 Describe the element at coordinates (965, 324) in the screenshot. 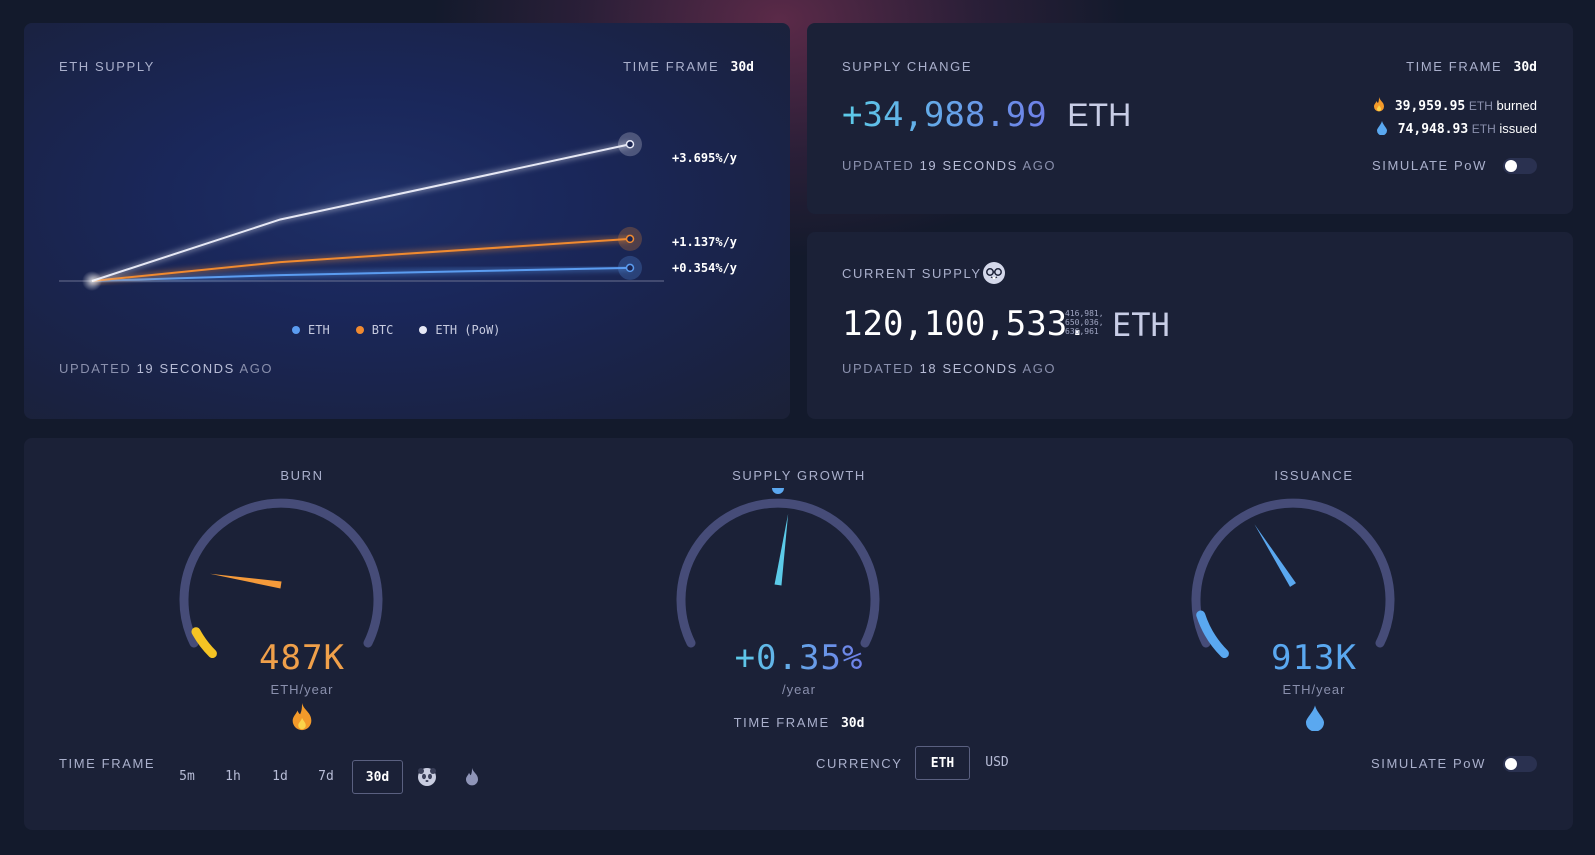

I see `current-supply-value: 120,100,533.` at that location.